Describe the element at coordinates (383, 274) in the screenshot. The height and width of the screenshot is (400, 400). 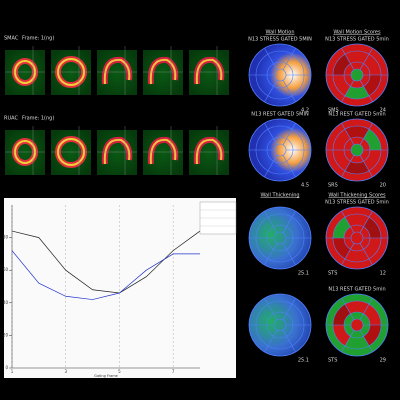
I see `panel-value: 12` at that location.